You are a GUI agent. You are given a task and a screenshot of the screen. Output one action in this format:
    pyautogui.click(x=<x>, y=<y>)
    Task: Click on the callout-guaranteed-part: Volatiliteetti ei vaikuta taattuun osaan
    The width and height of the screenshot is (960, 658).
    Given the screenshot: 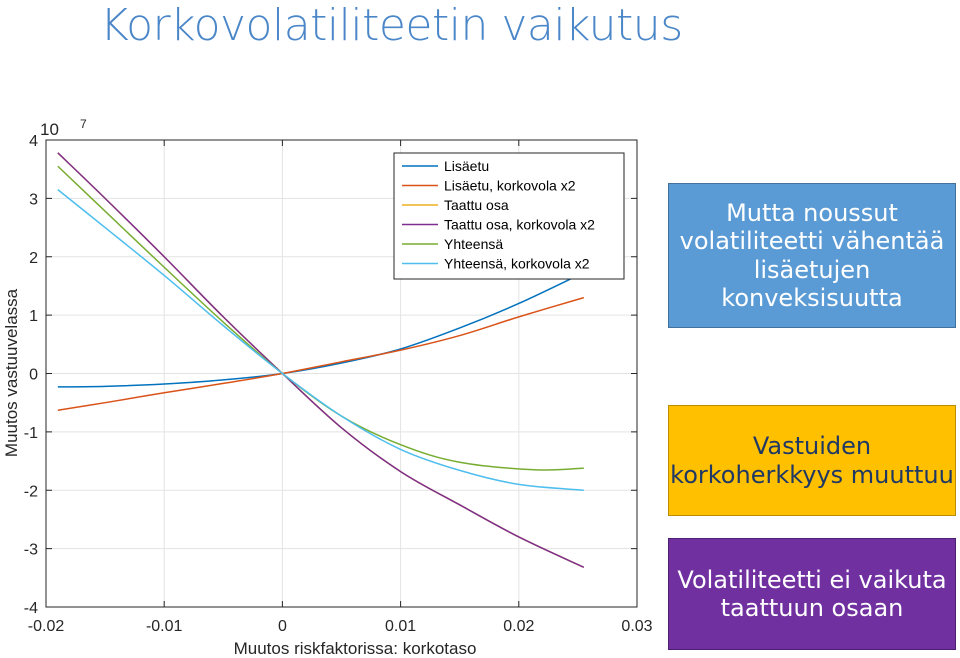 What is the action you would take?
    pyautogui.click(x=812, y=594)
    